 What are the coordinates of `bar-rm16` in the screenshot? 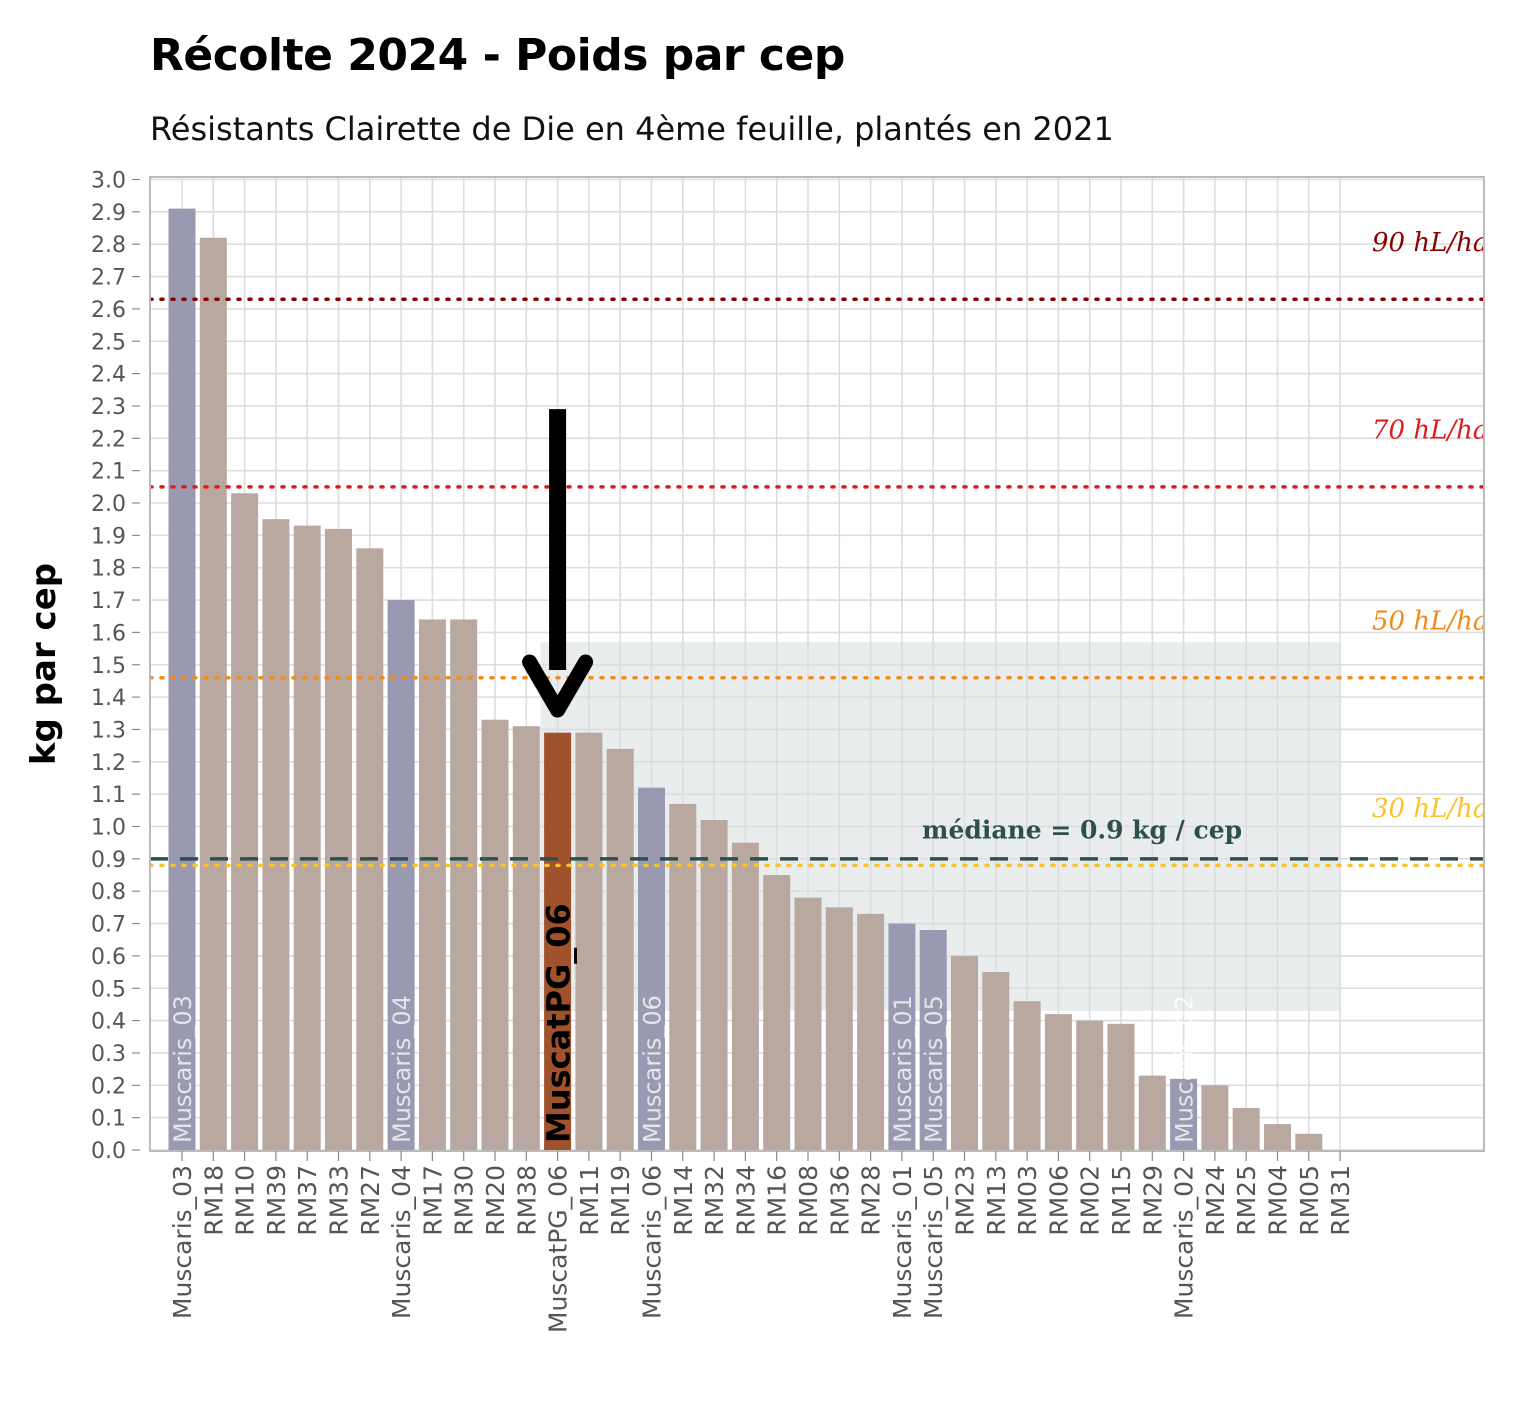 It's located at (777, 1012).